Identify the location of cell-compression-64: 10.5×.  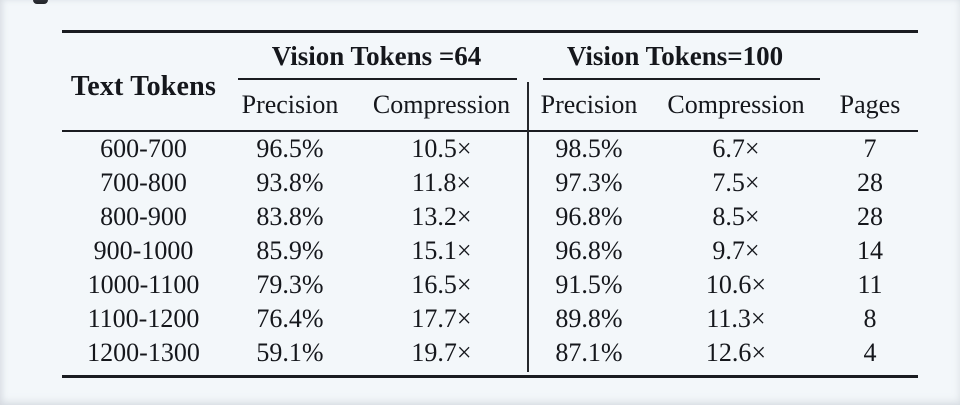
(441, 148).